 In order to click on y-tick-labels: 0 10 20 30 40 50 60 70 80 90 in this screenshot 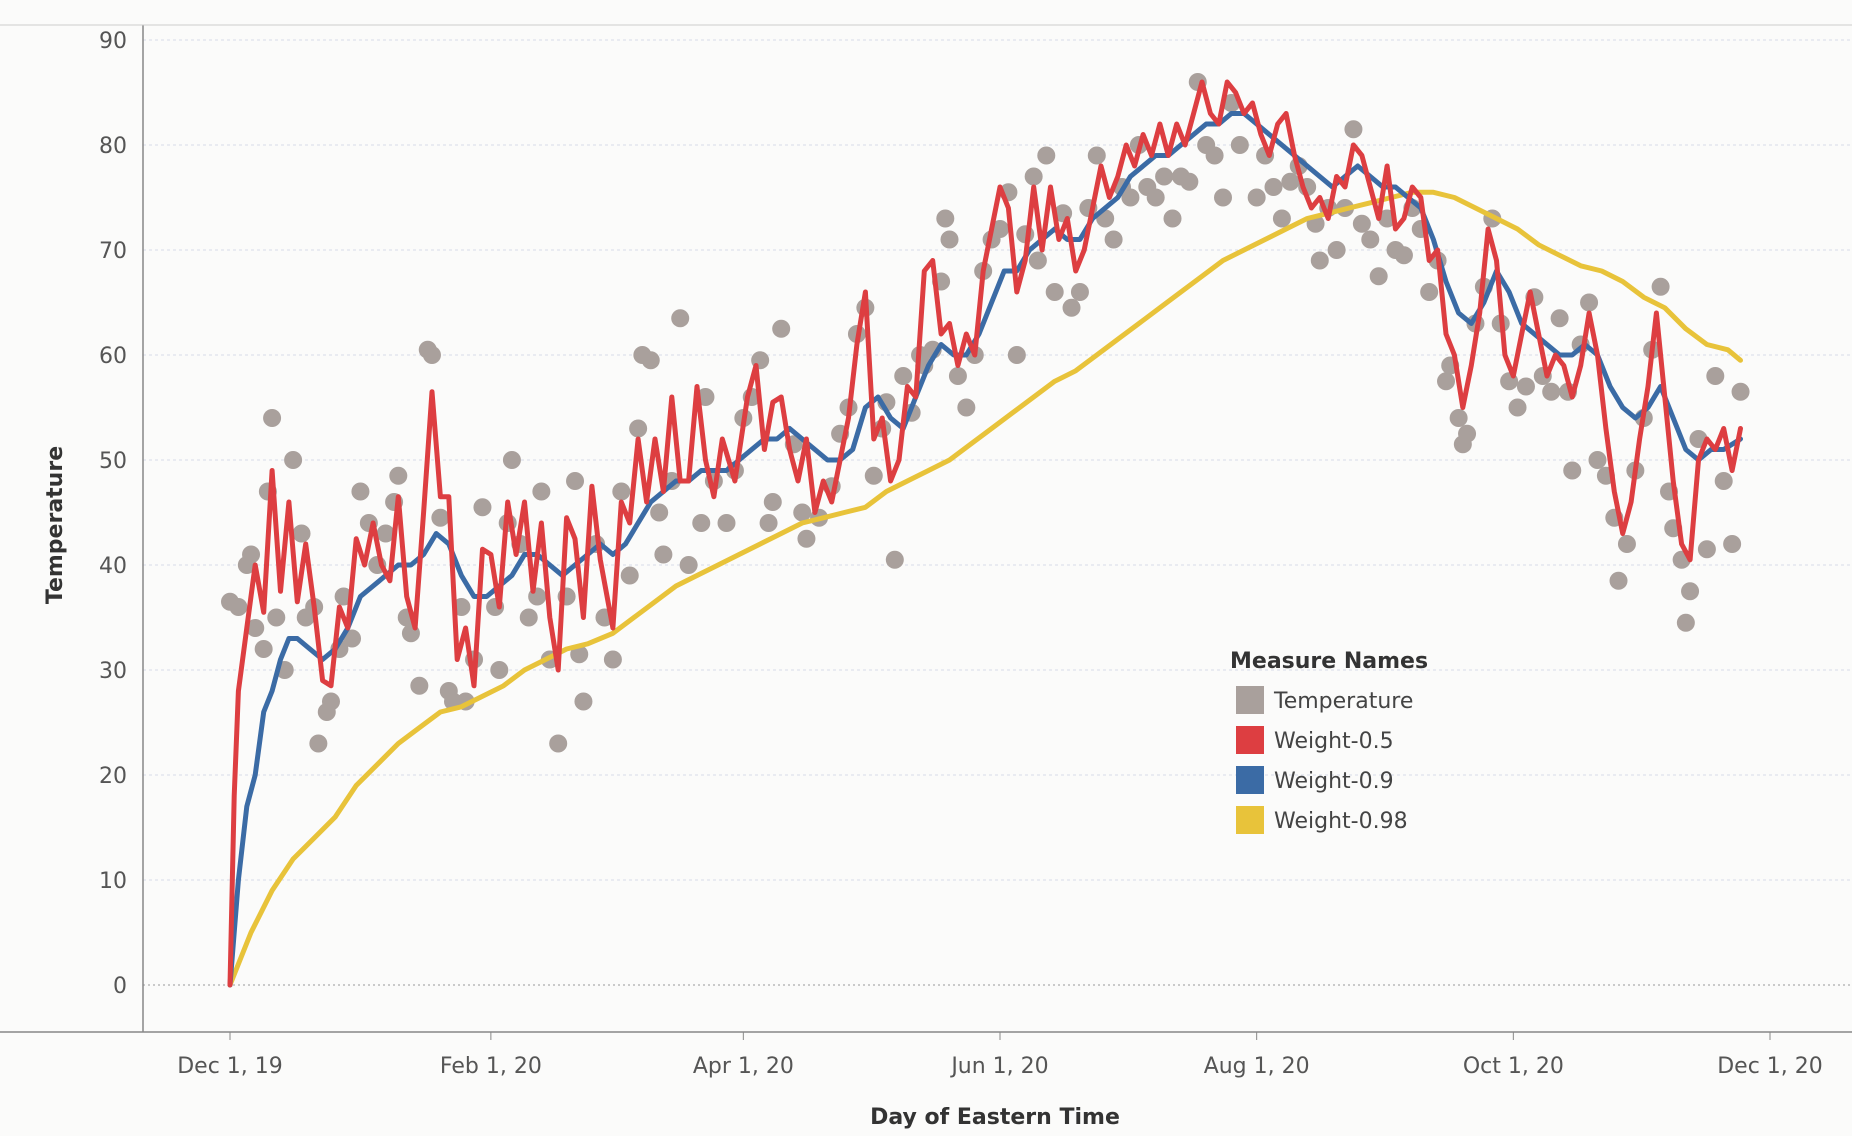, I will do `click(113, 514)`.